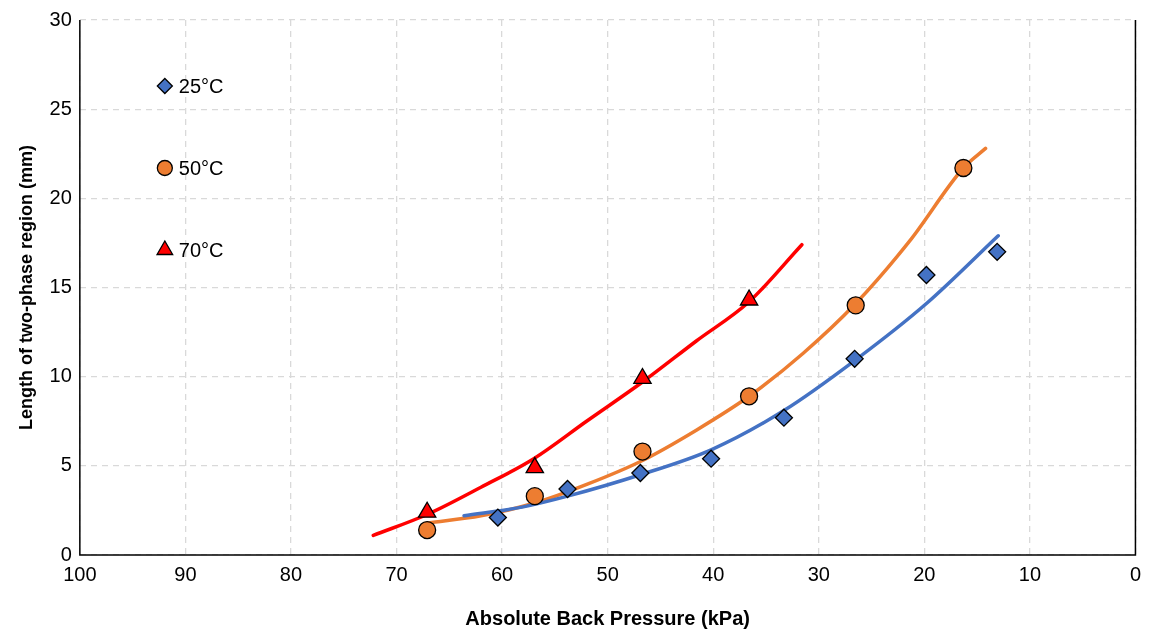 This screenshot has width=1149, height=639. I want to click on x-axis-title: Absolute Back Pressure (kPa), so click(607, 617).